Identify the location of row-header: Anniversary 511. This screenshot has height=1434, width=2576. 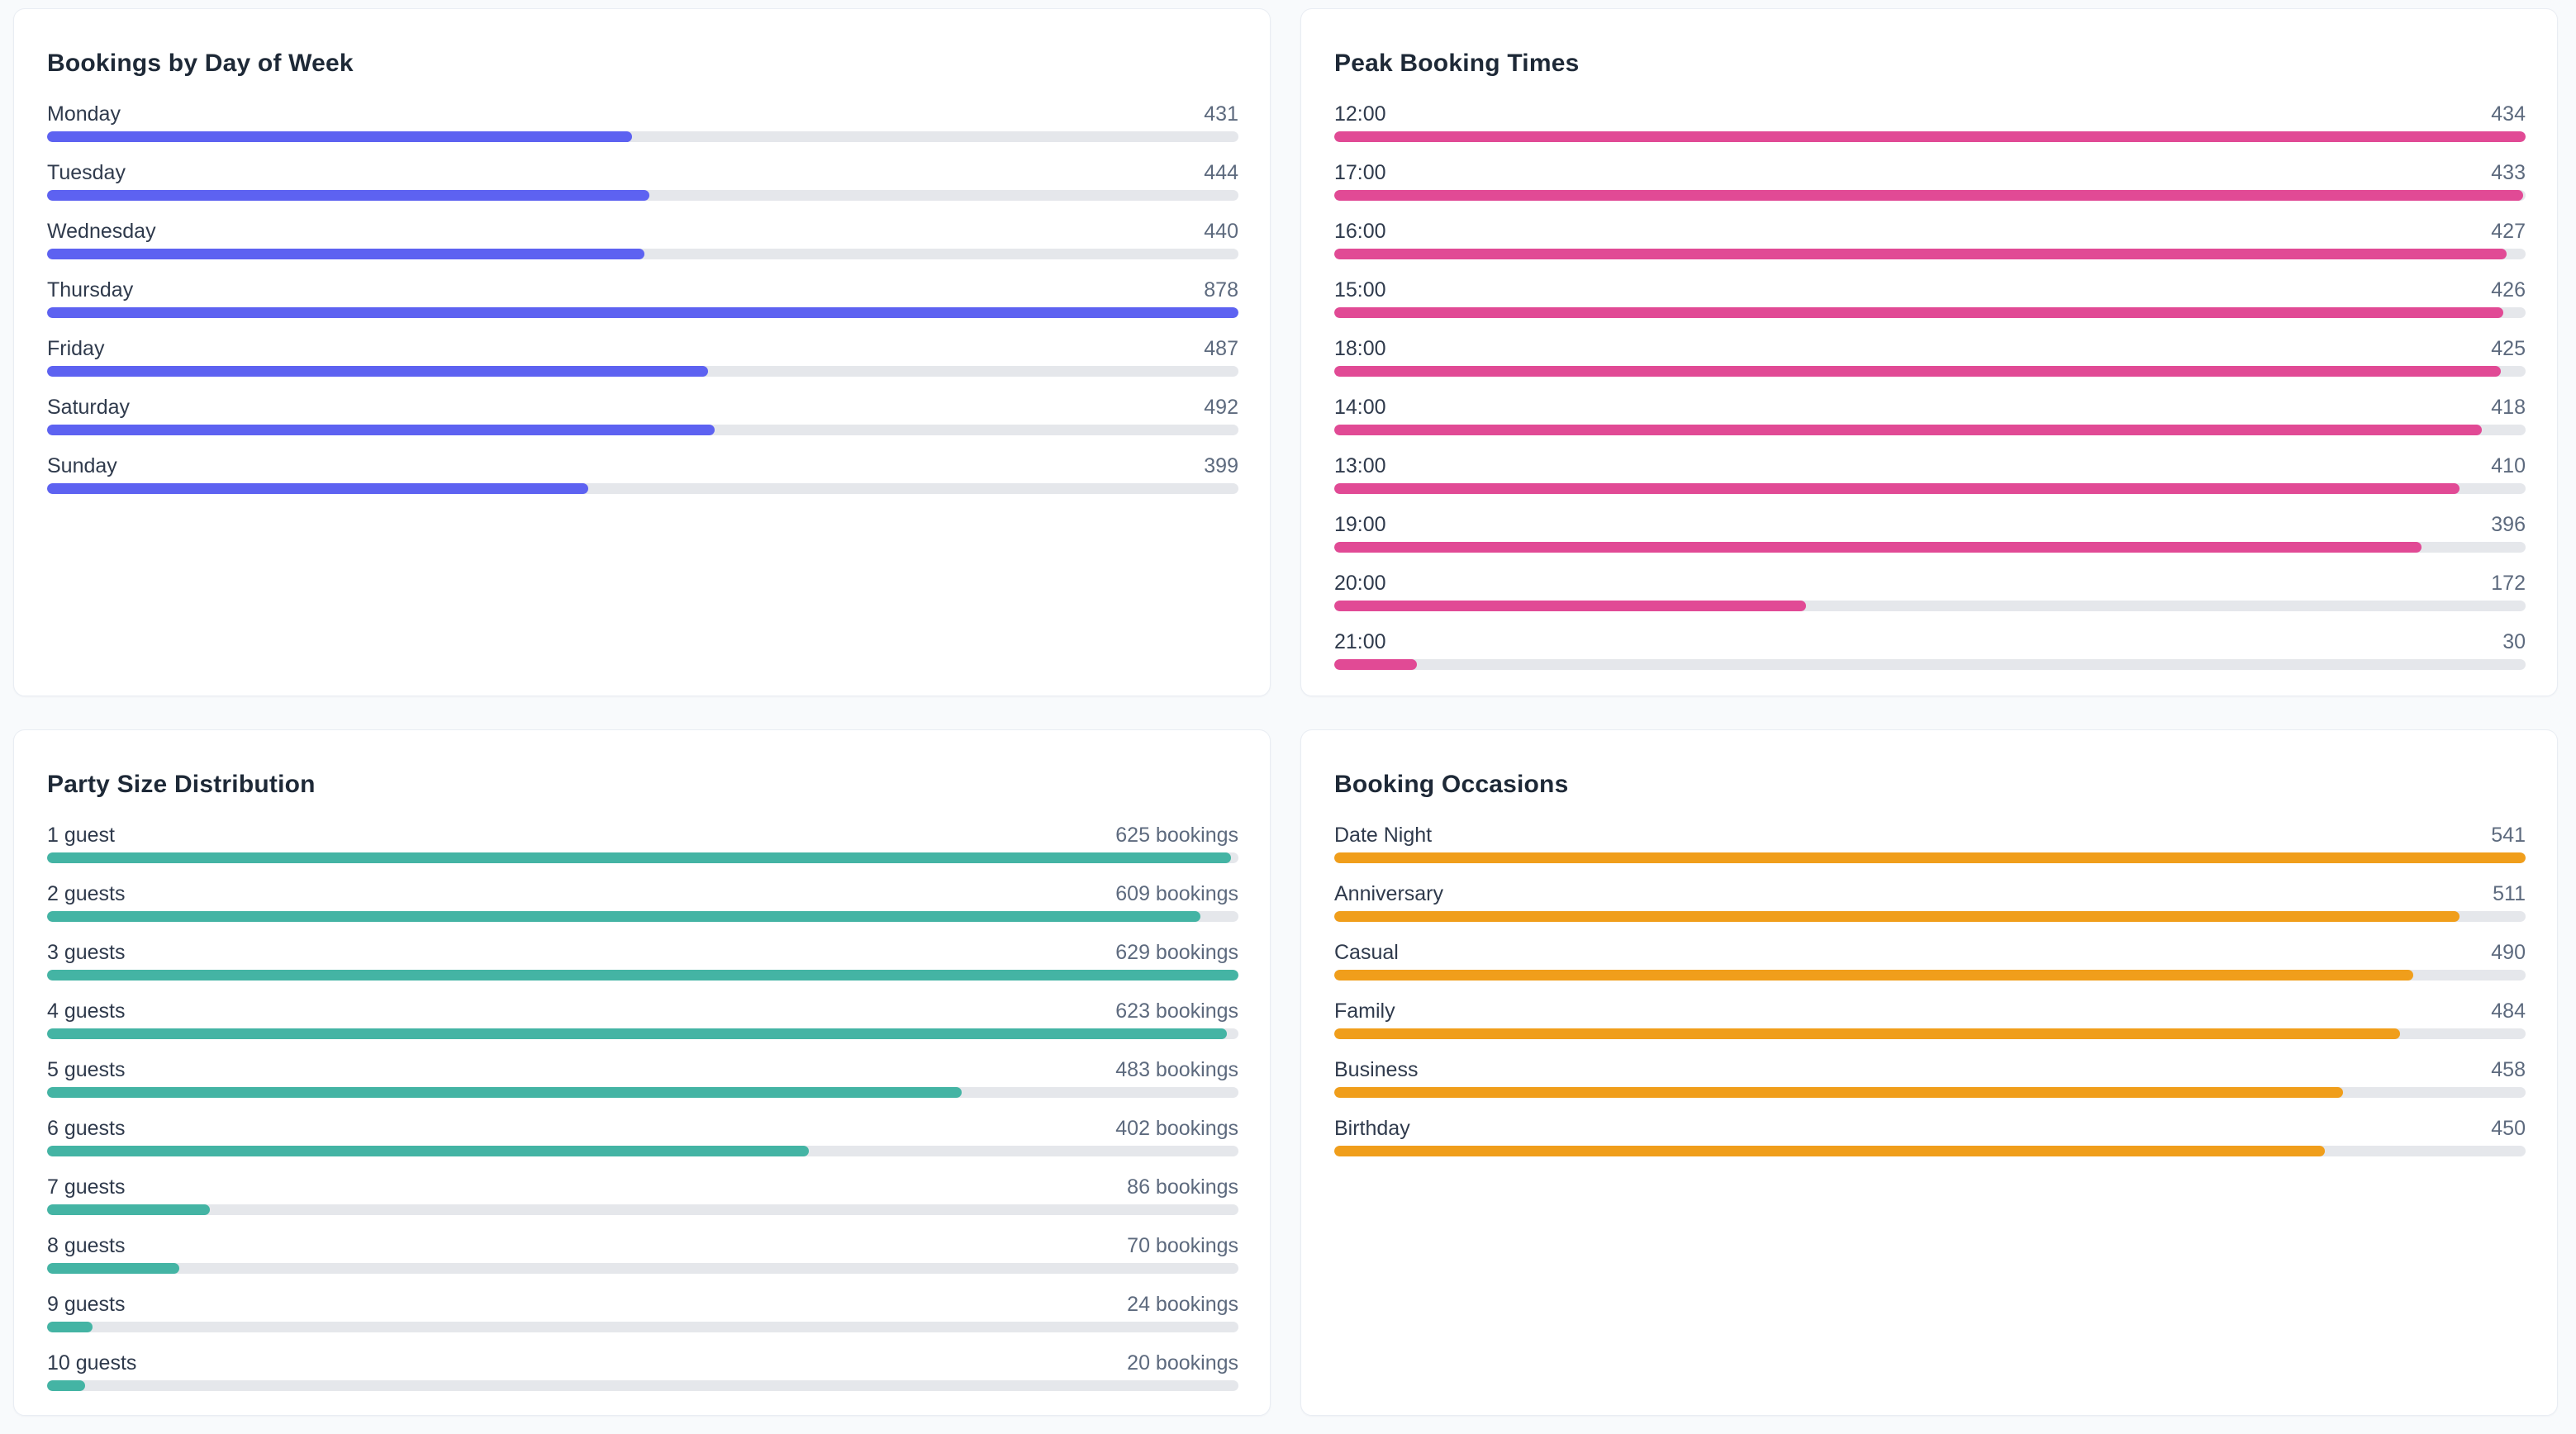
(1930, 893).